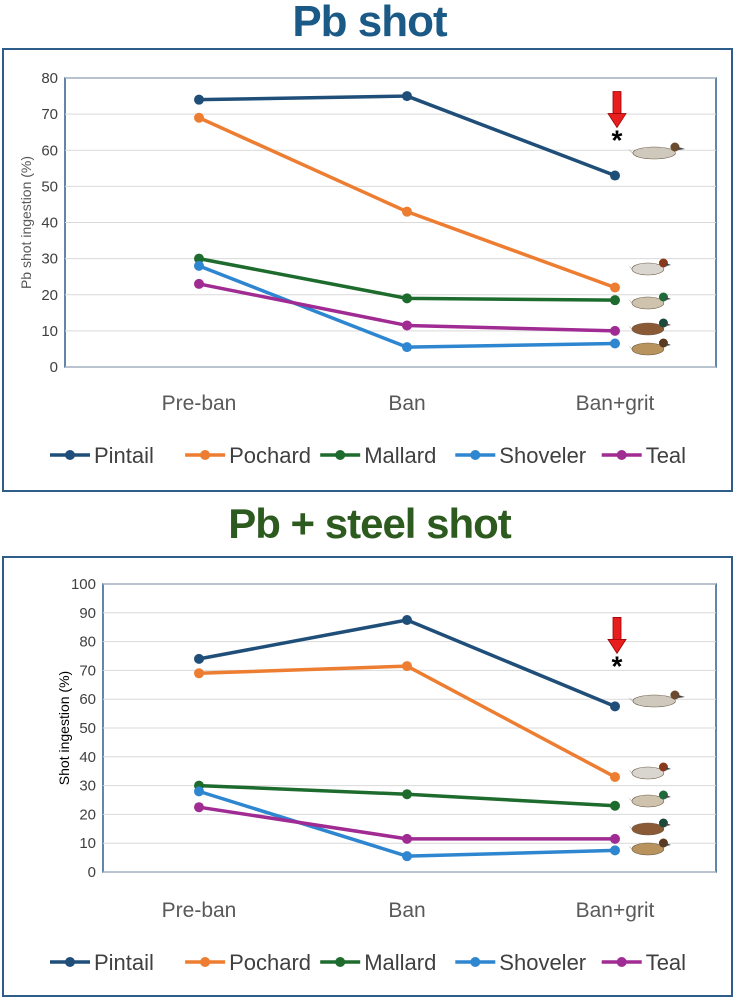  Describe the element at coordinates (369, 23) in the screenshot. I see `chart-title-pb-shot: Pb shot` at that location.